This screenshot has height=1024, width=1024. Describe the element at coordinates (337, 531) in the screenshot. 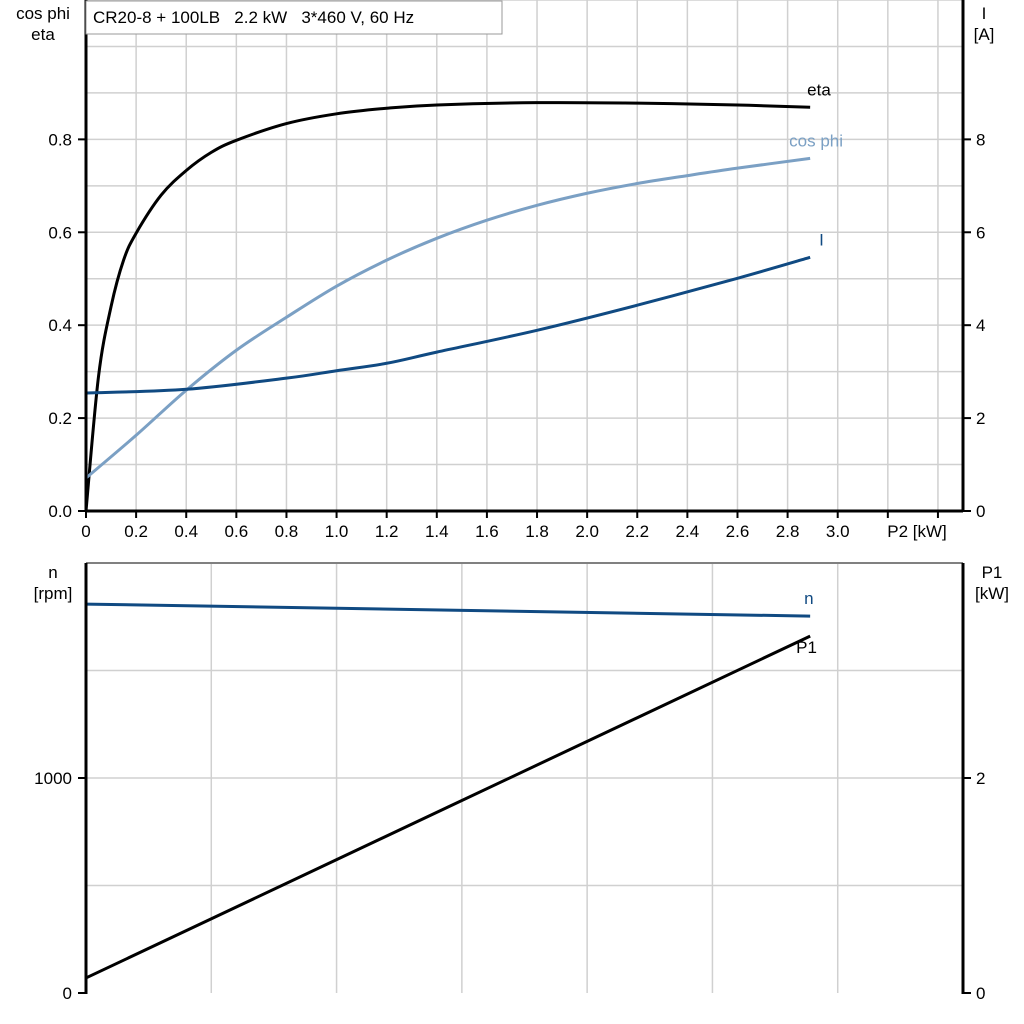

I see `x-tick-label: 1.0` at that location.